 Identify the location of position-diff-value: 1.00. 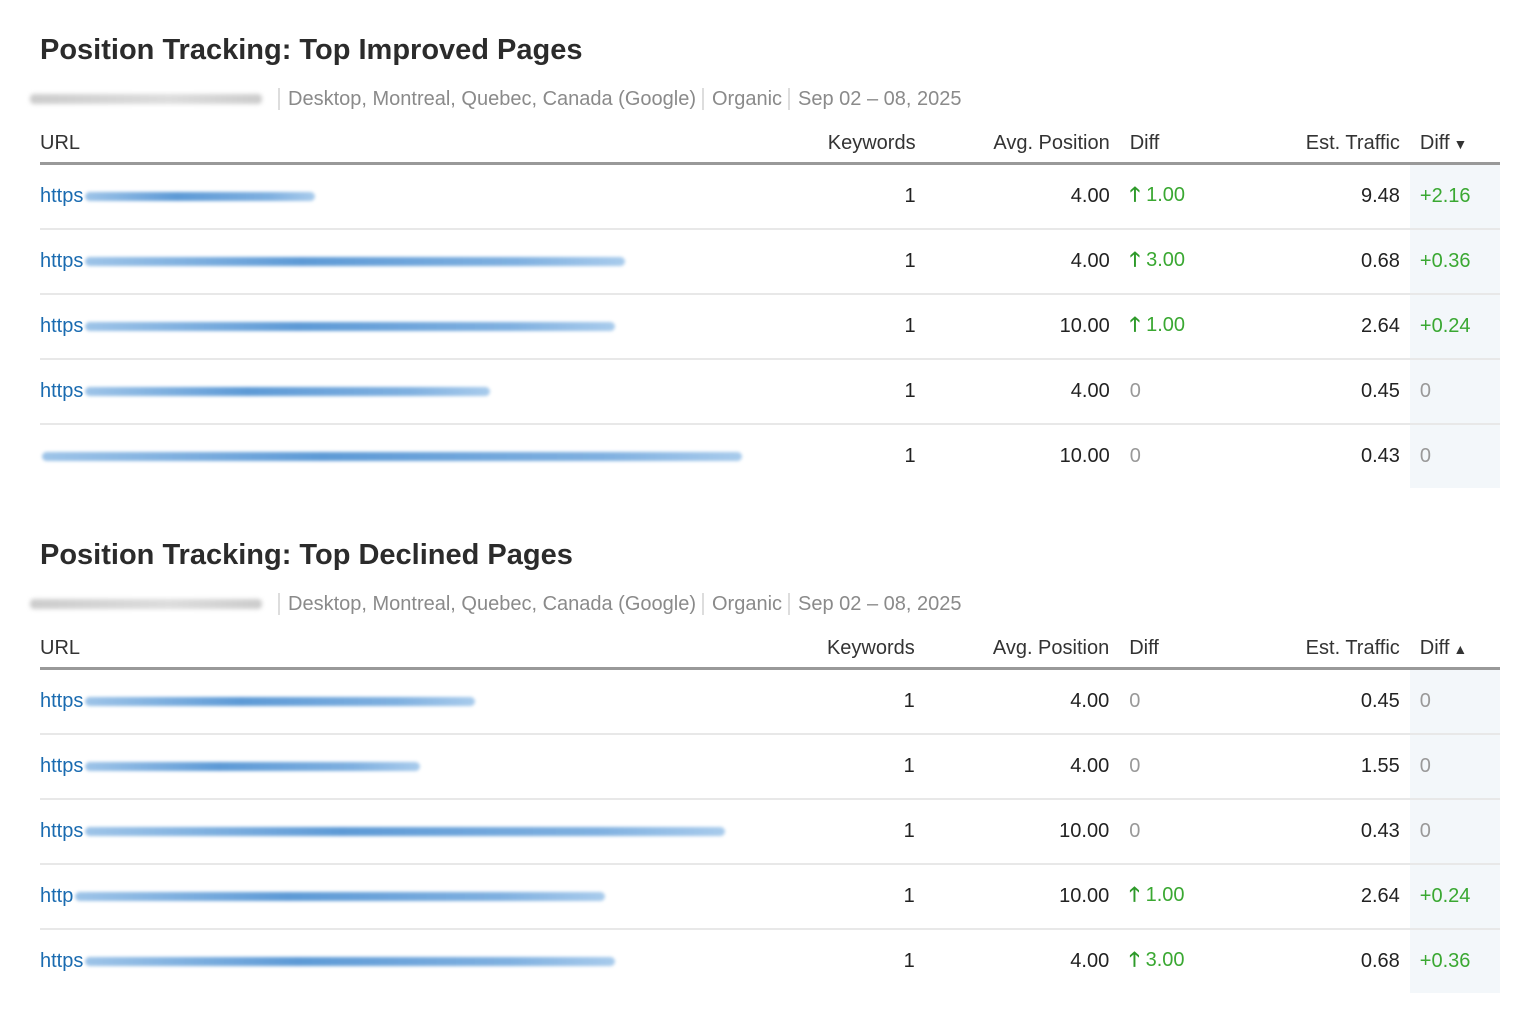
(1166, 324).